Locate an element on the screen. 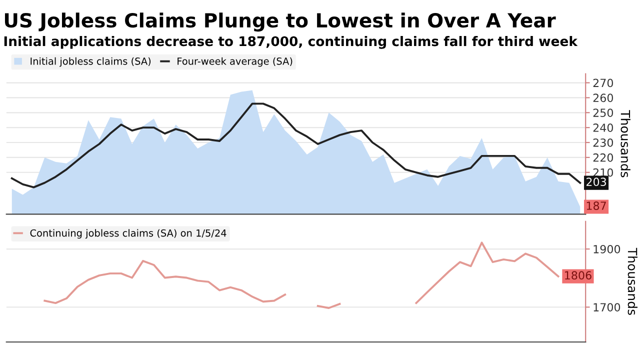 The height and width of the screenshot is (360, 640). y-tick-label: 230 is located at coordinates (603, 142).